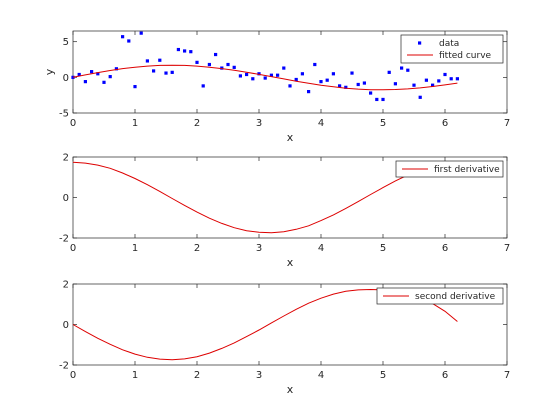  Describe the element at coordinates (197, 248) in the screenshot. I see `chart1-xtick-label-2: 2` at that location.